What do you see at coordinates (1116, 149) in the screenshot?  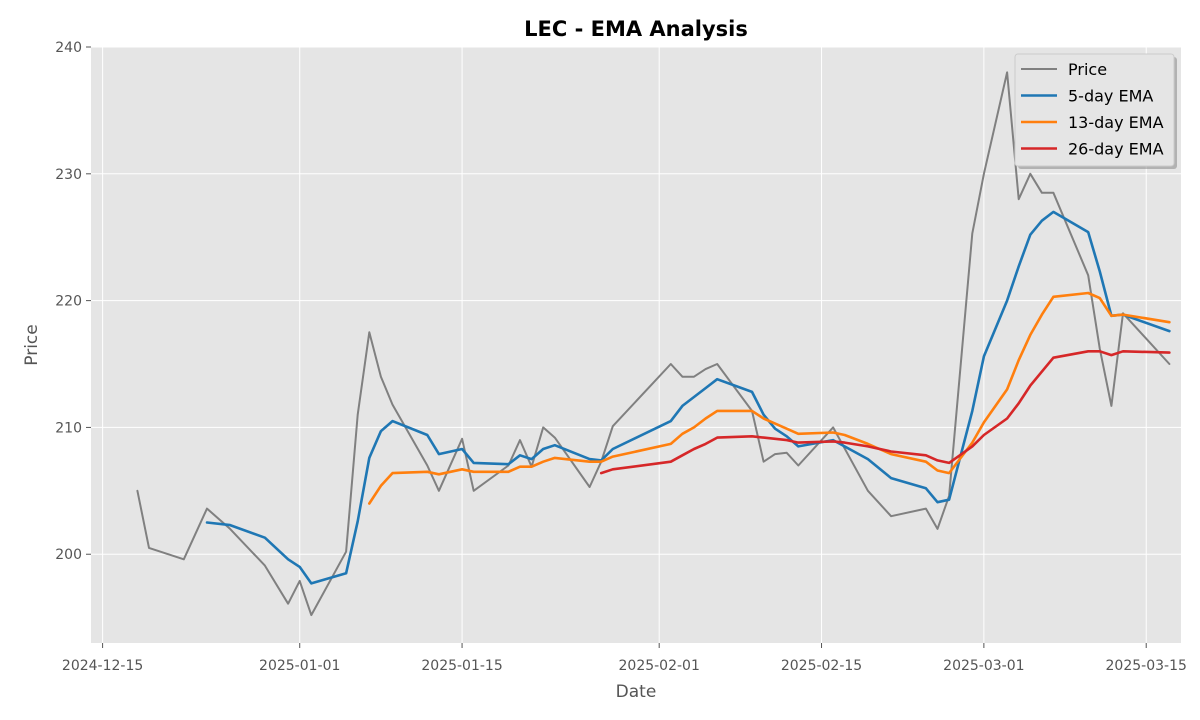 I see `legend-label-26-day-ema: 26-day EMA` at bounding box center [1116, 149].